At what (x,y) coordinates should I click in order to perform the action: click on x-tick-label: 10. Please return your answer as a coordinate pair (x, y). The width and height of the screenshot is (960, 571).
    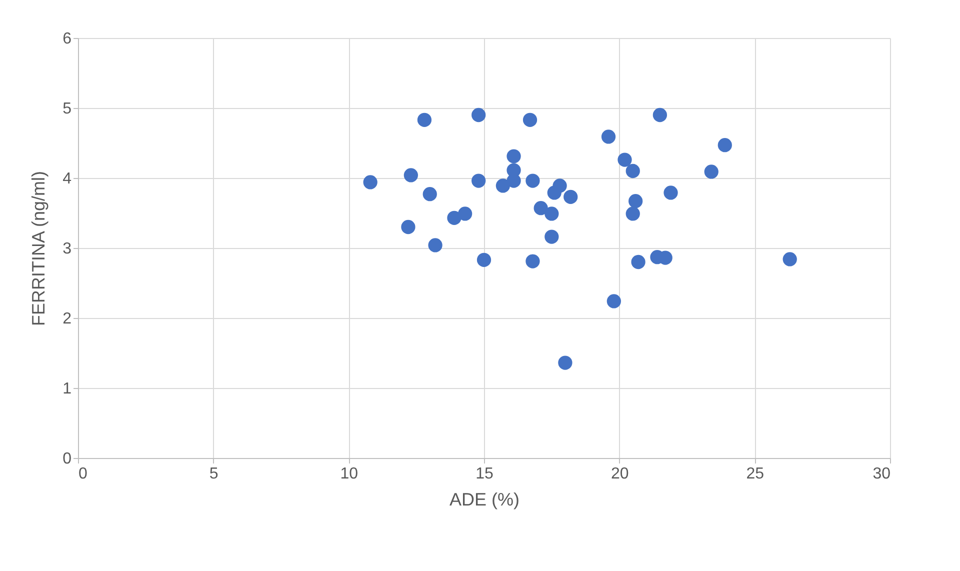
    Looking at the image, I should click on (349, 474).